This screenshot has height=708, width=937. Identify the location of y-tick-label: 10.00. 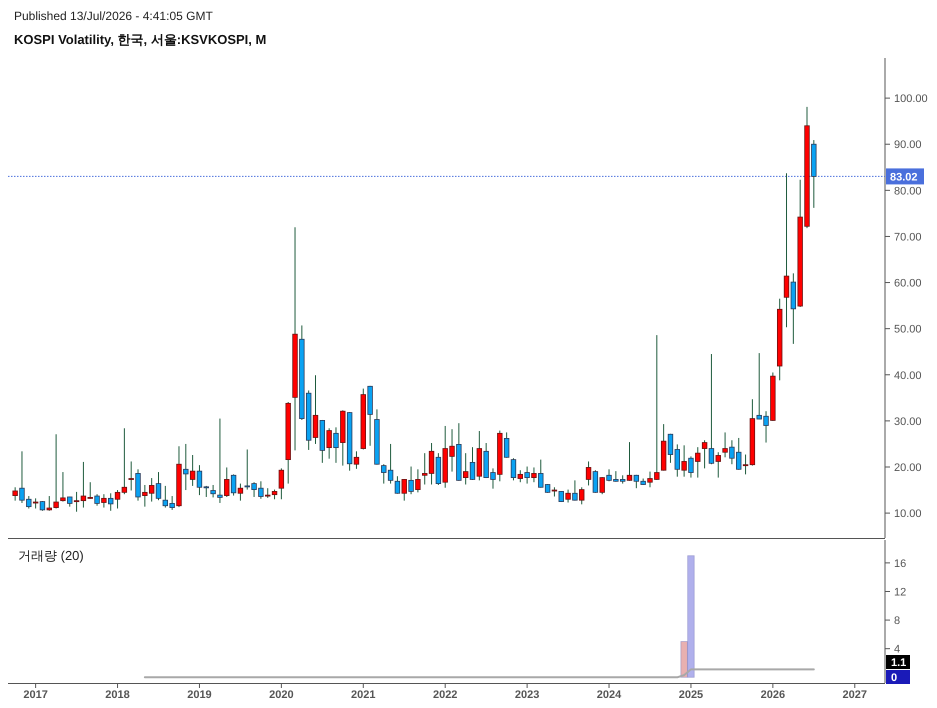
(908, 514).